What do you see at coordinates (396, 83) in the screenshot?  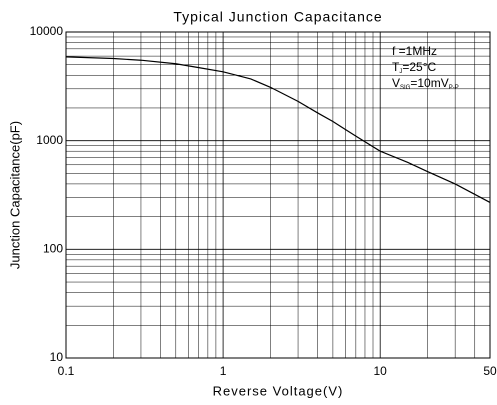 I see `annotation-text: V` at bounding box center [396, 83].